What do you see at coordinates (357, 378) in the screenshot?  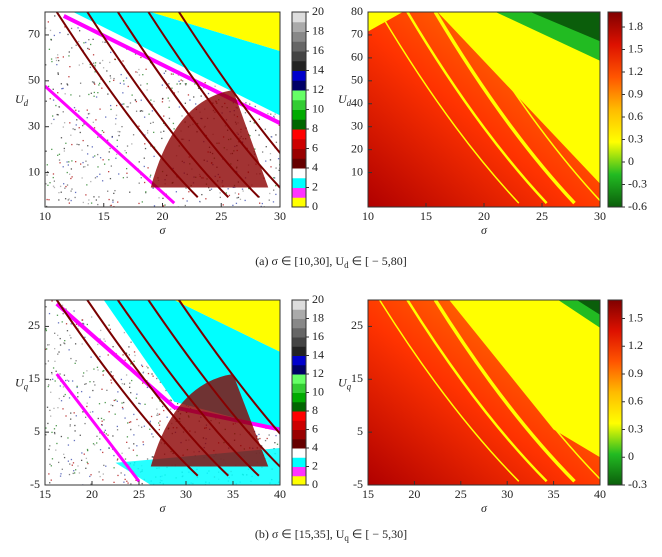 I see `y-tick-label: 15` at bounding box center [357, 378].